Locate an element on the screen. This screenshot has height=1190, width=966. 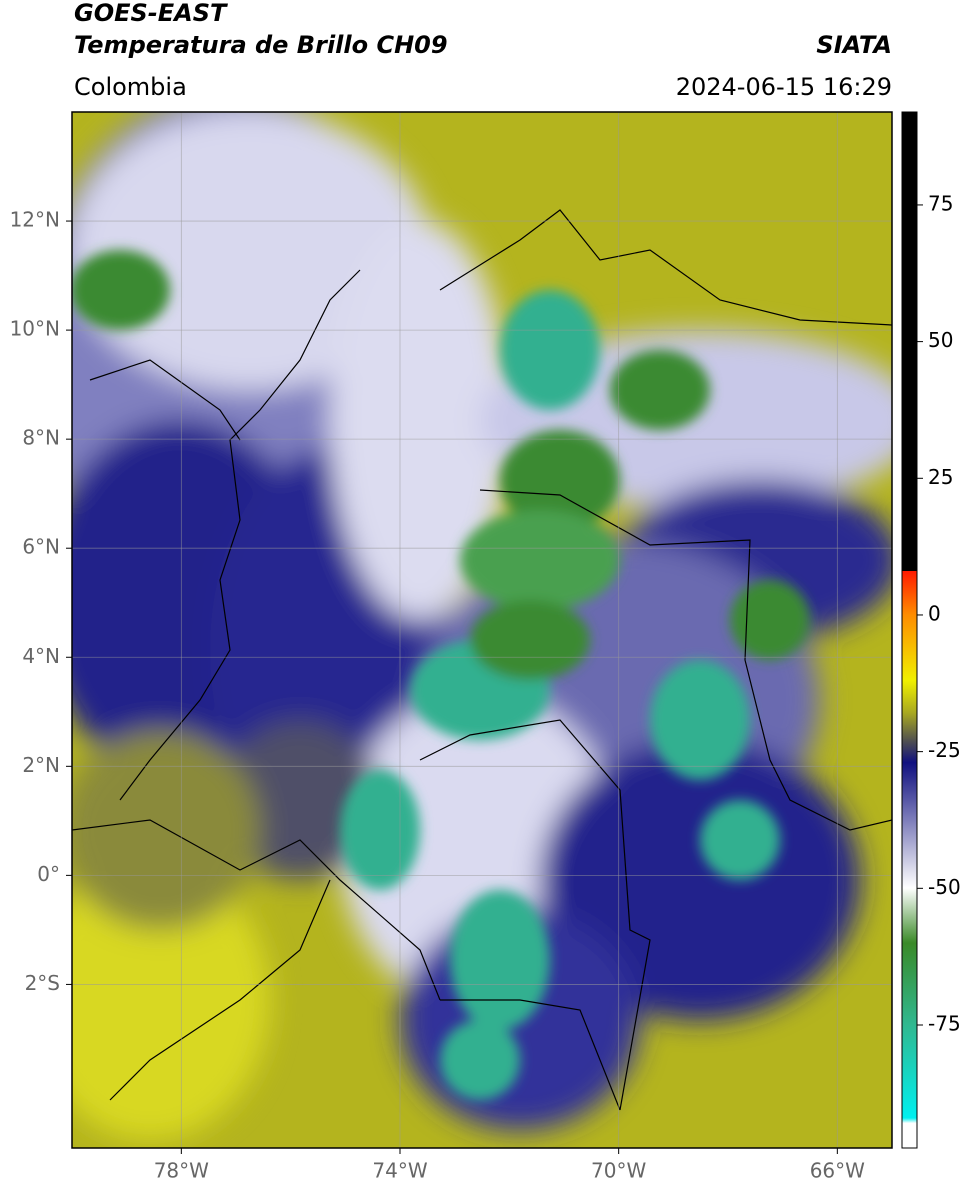
colorbar is located at coordinates (909, 630).